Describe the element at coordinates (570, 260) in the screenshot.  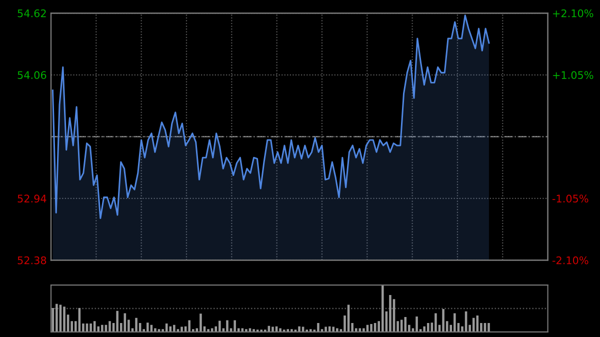
I see `y2-tick-label: -2.10%` at that location.